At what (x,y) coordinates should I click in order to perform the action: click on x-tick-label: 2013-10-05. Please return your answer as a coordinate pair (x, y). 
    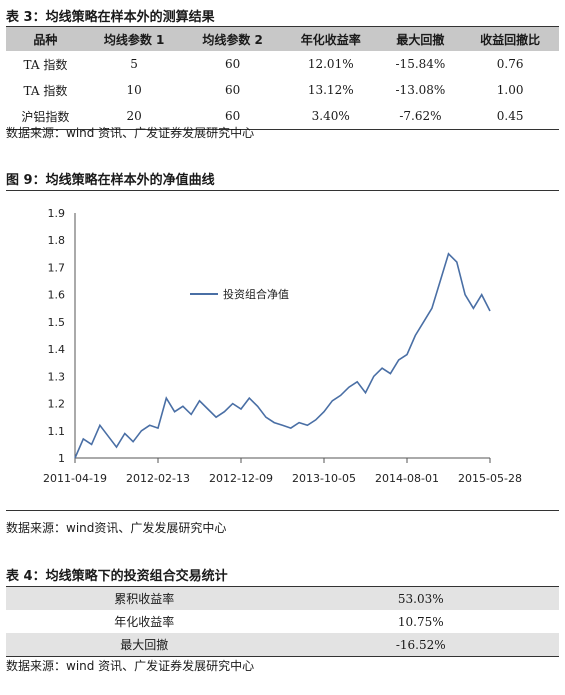
    Looking at the image, I should click on (324, 478).